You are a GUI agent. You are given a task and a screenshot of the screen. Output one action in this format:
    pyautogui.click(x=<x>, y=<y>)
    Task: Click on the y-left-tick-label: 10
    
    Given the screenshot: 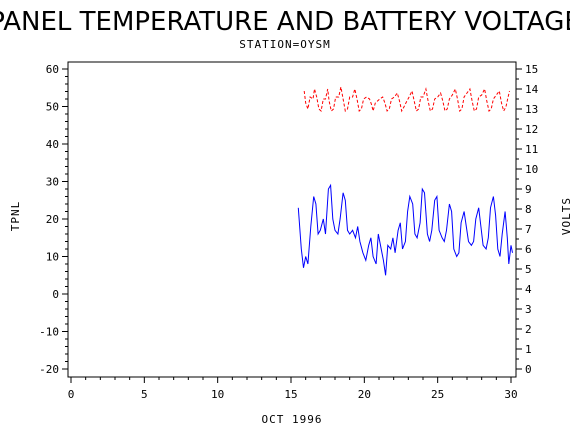 What is the action you would take?
    pyautogui.click(x=52, y=257)
    